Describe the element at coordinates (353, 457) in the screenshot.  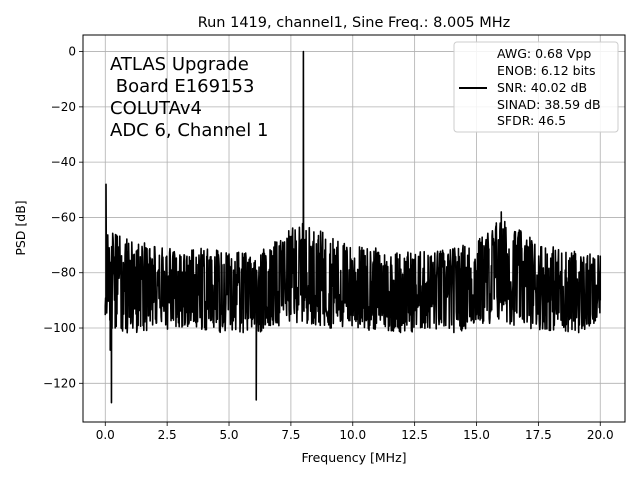
I see `x-axis-label: Frequency [MHz]` at that location.